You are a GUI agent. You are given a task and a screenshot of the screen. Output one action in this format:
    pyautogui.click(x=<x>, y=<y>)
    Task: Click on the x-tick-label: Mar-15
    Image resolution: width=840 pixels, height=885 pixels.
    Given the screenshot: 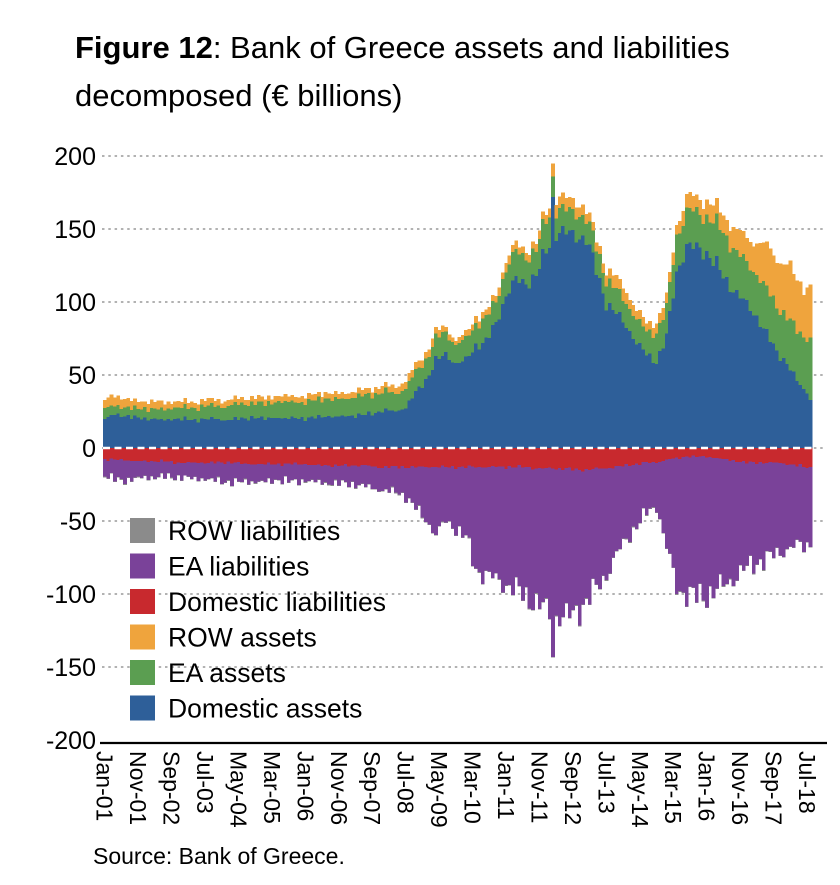 What is the action you would take?
    pyautogui.click(x=673, y=787)
    